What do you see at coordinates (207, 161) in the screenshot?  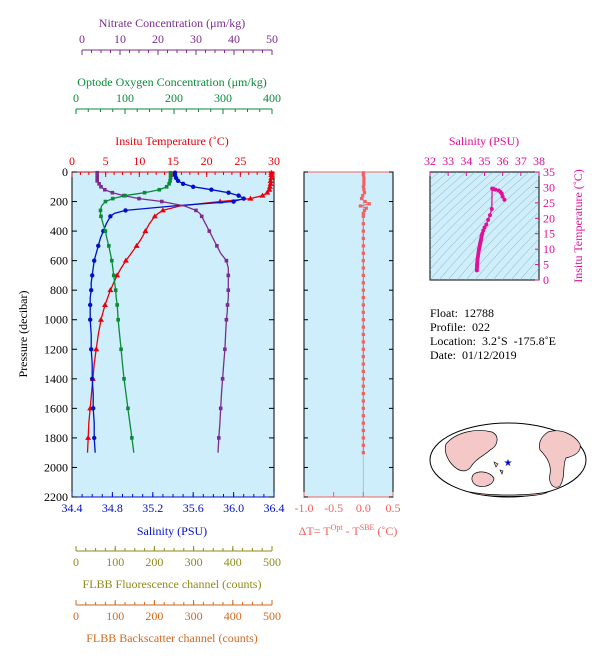 I see `temperature-tick-label: 20` at bounding box center [207, 161].